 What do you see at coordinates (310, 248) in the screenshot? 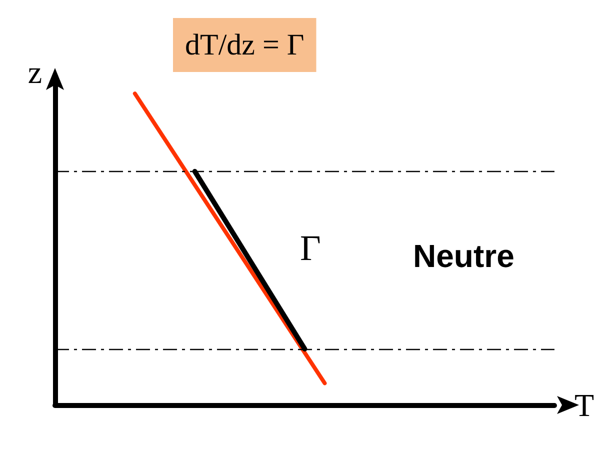
I see `annotation: Γ` at bounding box center [310, 248].